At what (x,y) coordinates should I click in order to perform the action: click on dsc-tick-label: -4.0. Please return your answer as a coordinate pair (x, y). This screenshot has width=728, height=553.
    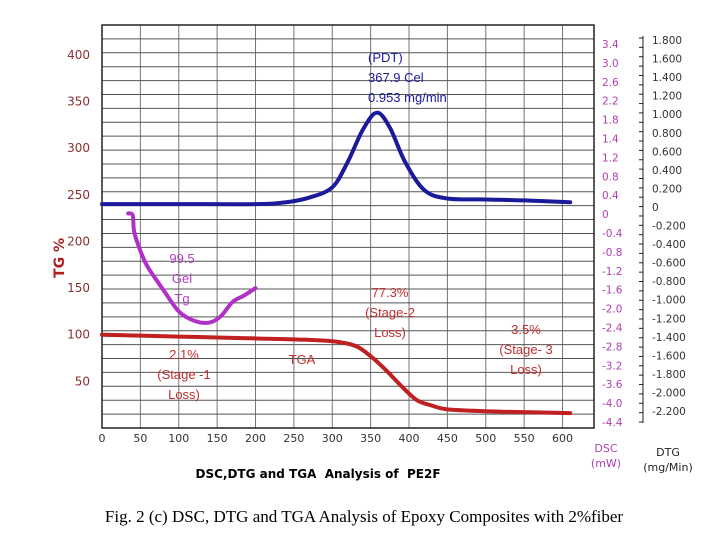
    Looking at the image, I should click on (612, 404).